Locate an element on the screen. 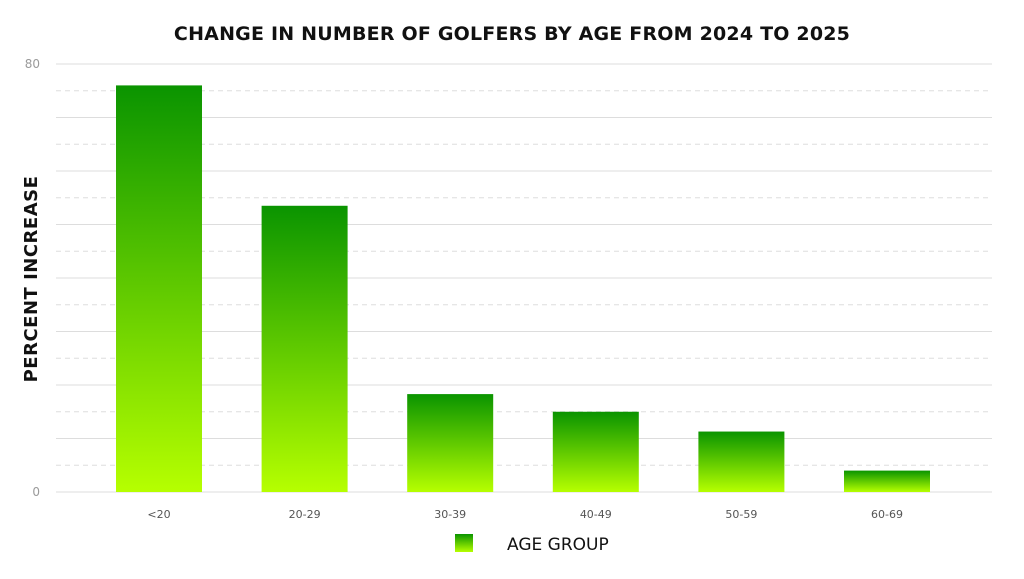  legend-label: AGE GROUP is located at coordinates (558, 545).